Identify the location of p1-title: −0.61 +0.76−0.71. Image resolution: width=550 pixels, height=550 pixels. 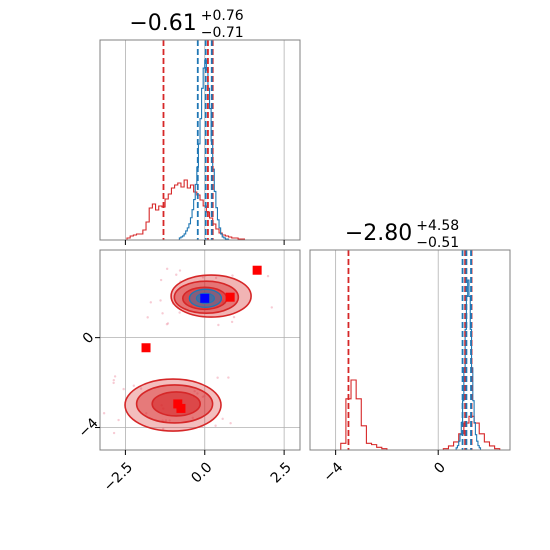
(186, 24).